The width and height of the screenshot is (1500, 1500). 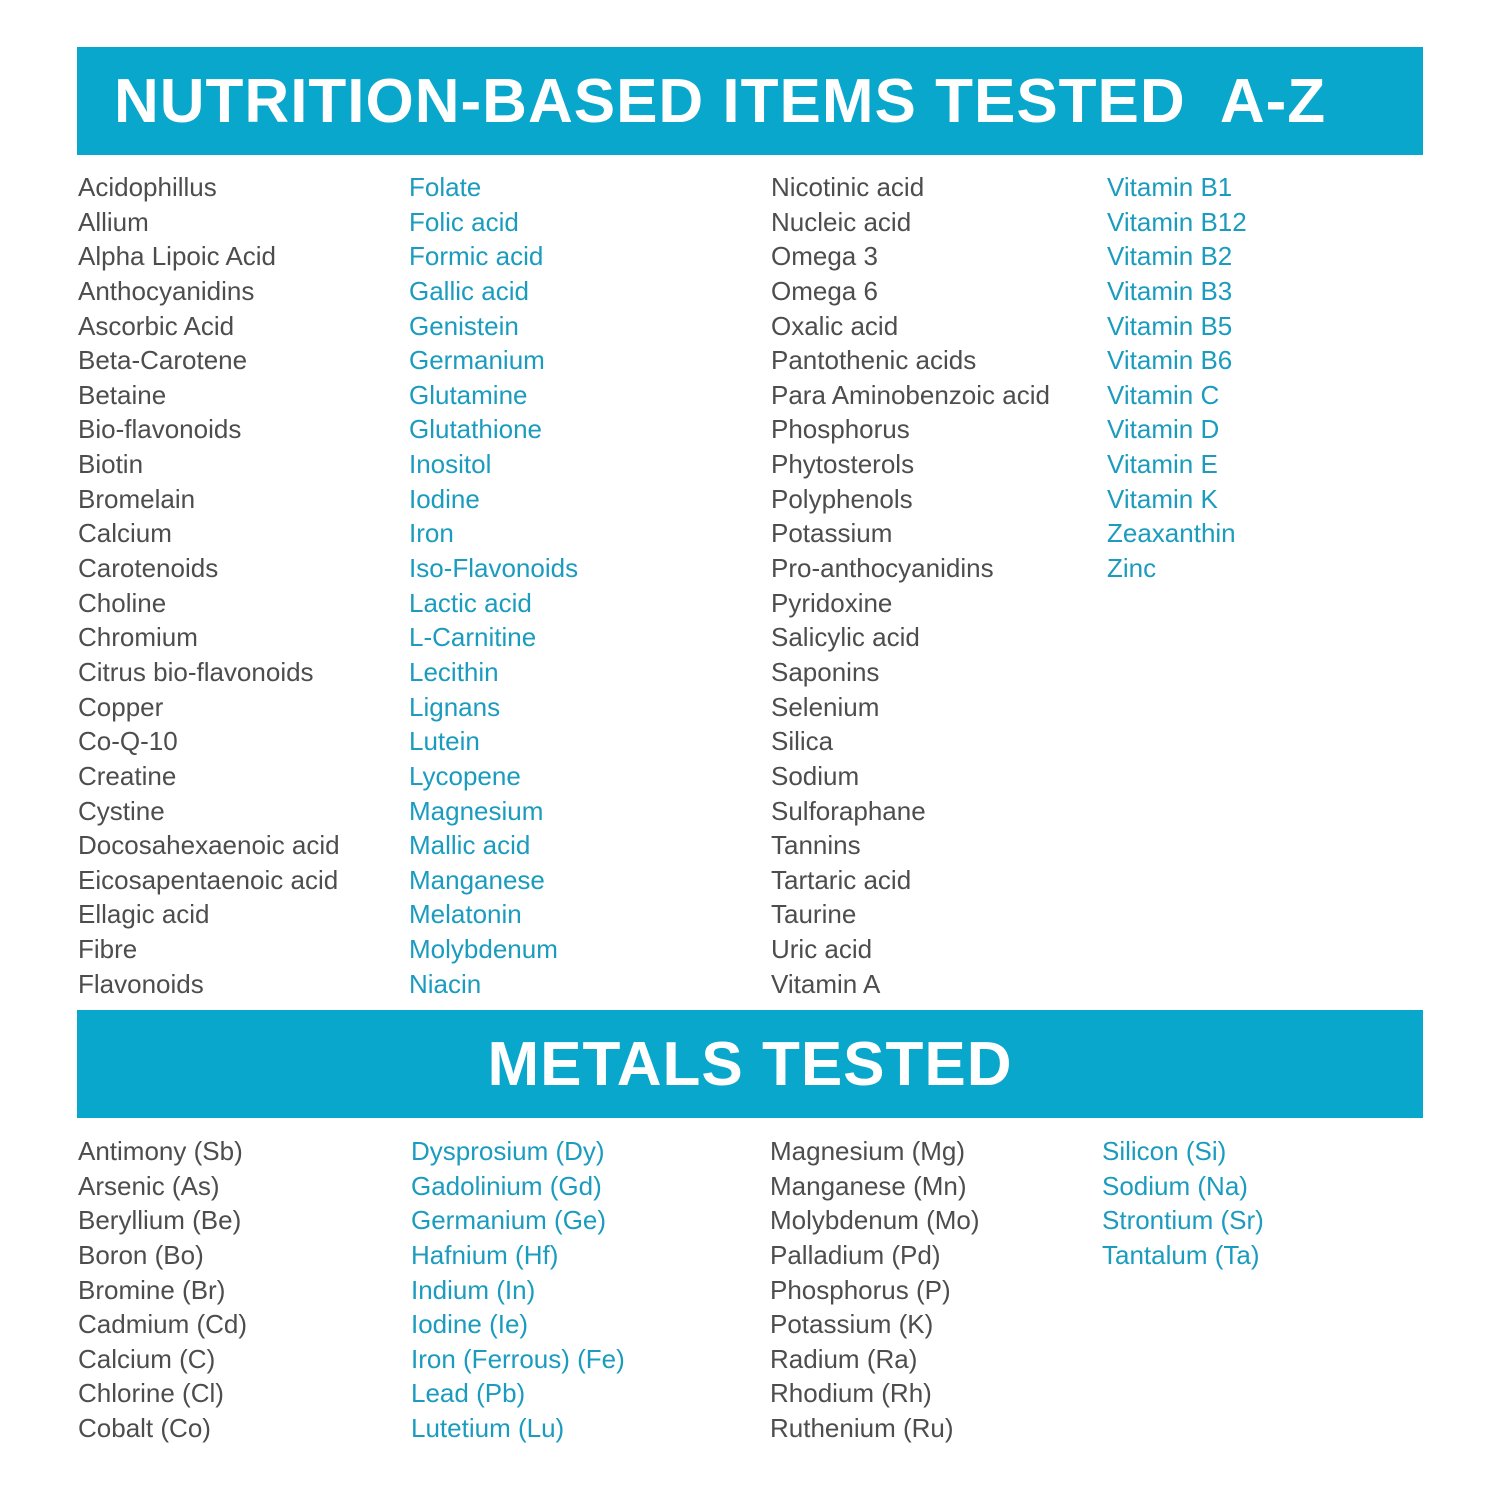 What do you see at coordinates (138, 637) in the screenshot?
I see `list-item: Chromium` at bounding box center [138, 637].